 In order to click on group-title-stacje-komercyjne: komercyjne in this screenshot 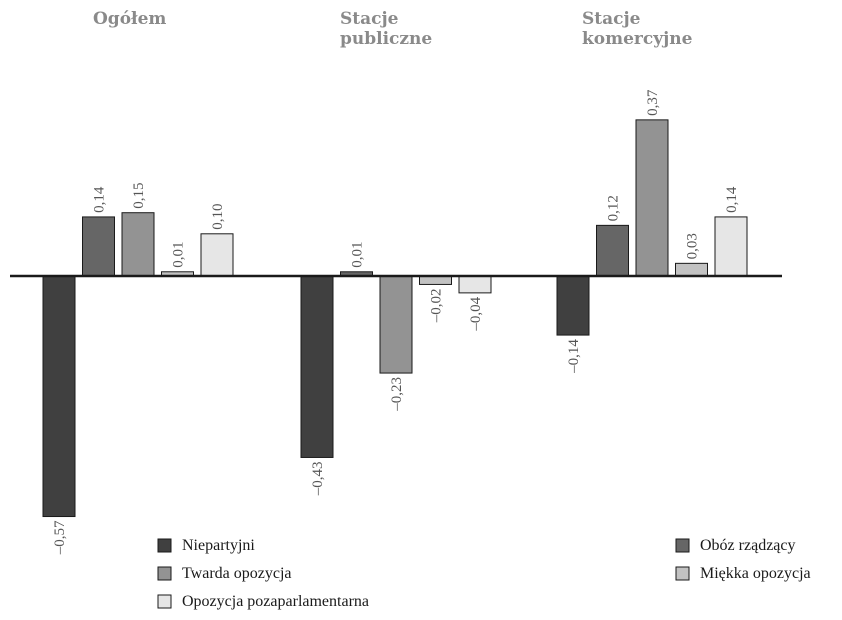, I will do `click(637, 39)`.